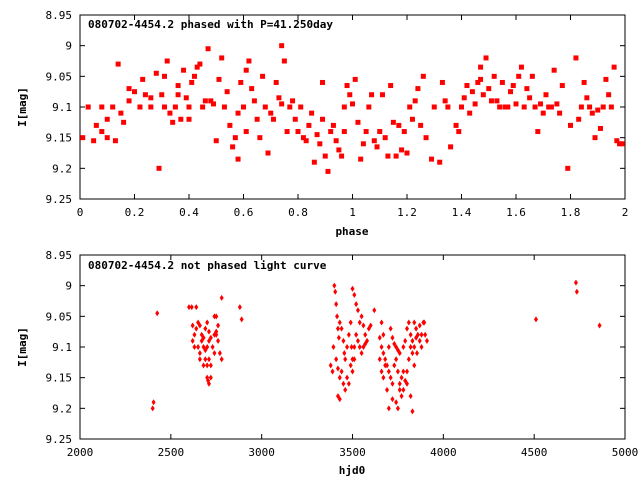 This screenshot has height=480, width=640. What do you see at coordinates (59, 316) in the screenshot?
I see `y-tick-label: 9.05` at bounding box center [59, 316].